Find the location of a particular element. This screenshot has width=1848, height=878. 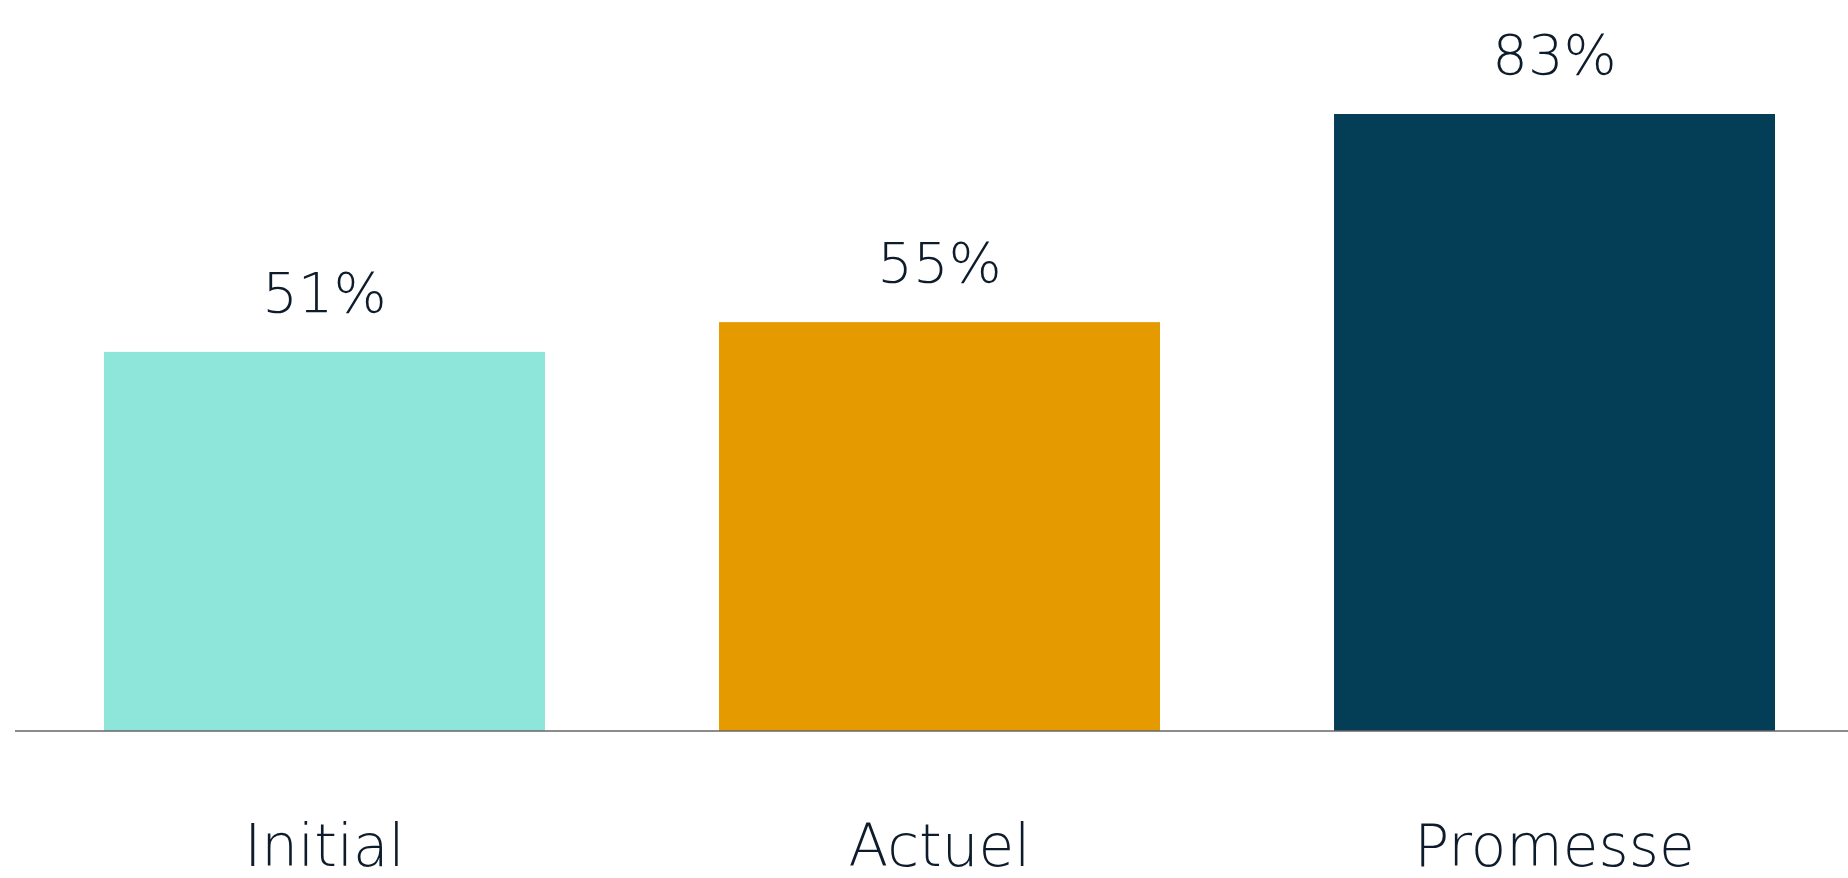

x-tick-label: Actuel is located at coordinates (939, 845).